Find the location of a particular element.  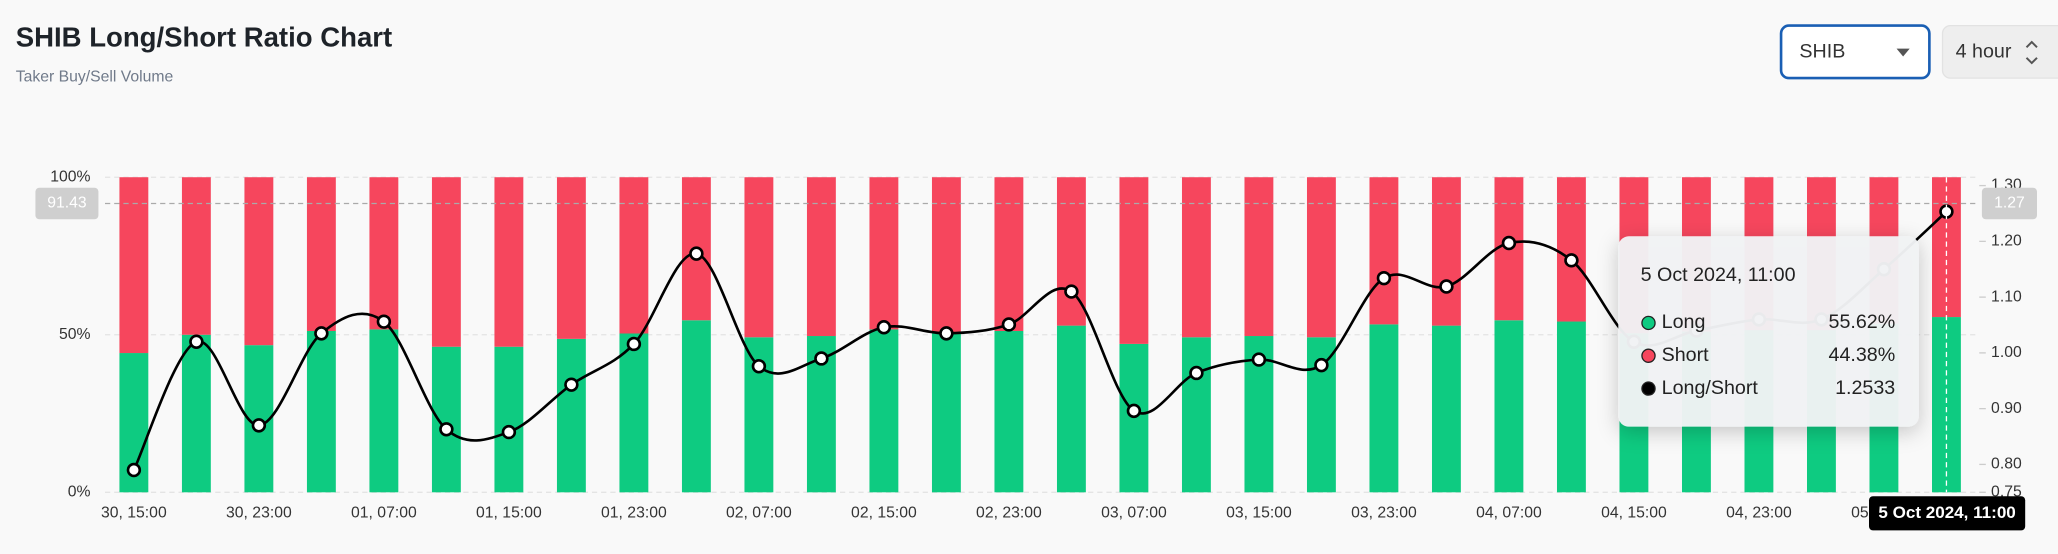

y2-tick-label: 1.00 is located at coordinates (2006, 352).